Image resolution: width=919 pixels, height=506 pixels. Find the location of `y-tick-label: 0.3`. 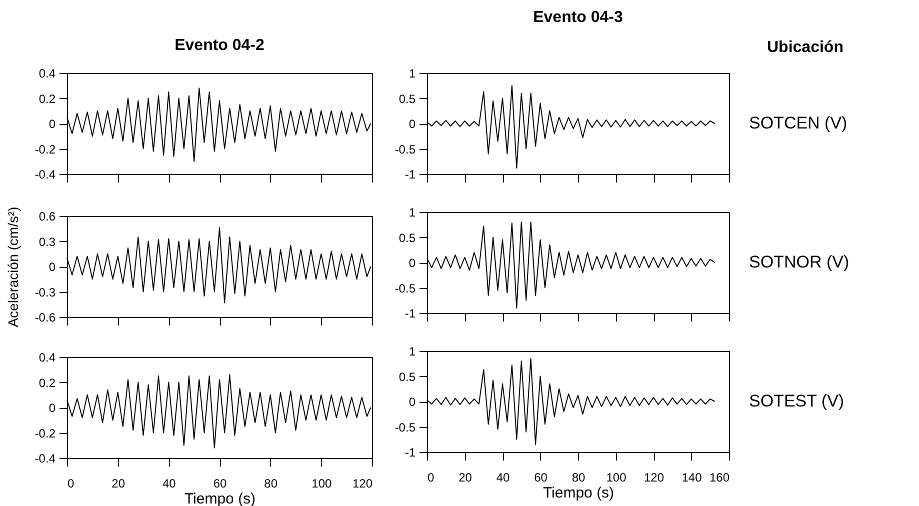

y-tick-label: 0.3 is located at coordinates (47, 241).